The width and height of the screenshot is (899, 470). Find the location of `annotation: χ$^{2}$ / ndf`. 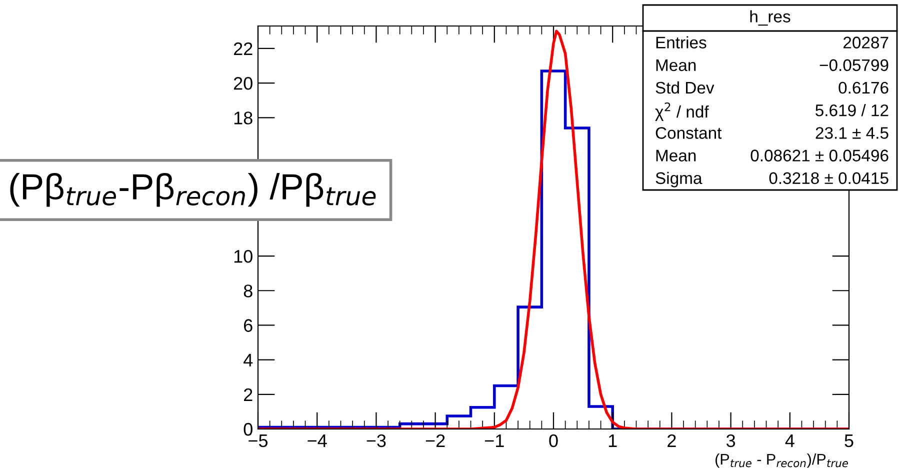

annotation: χ$^{2}$ / ndf is located at coordinates (682, 111).